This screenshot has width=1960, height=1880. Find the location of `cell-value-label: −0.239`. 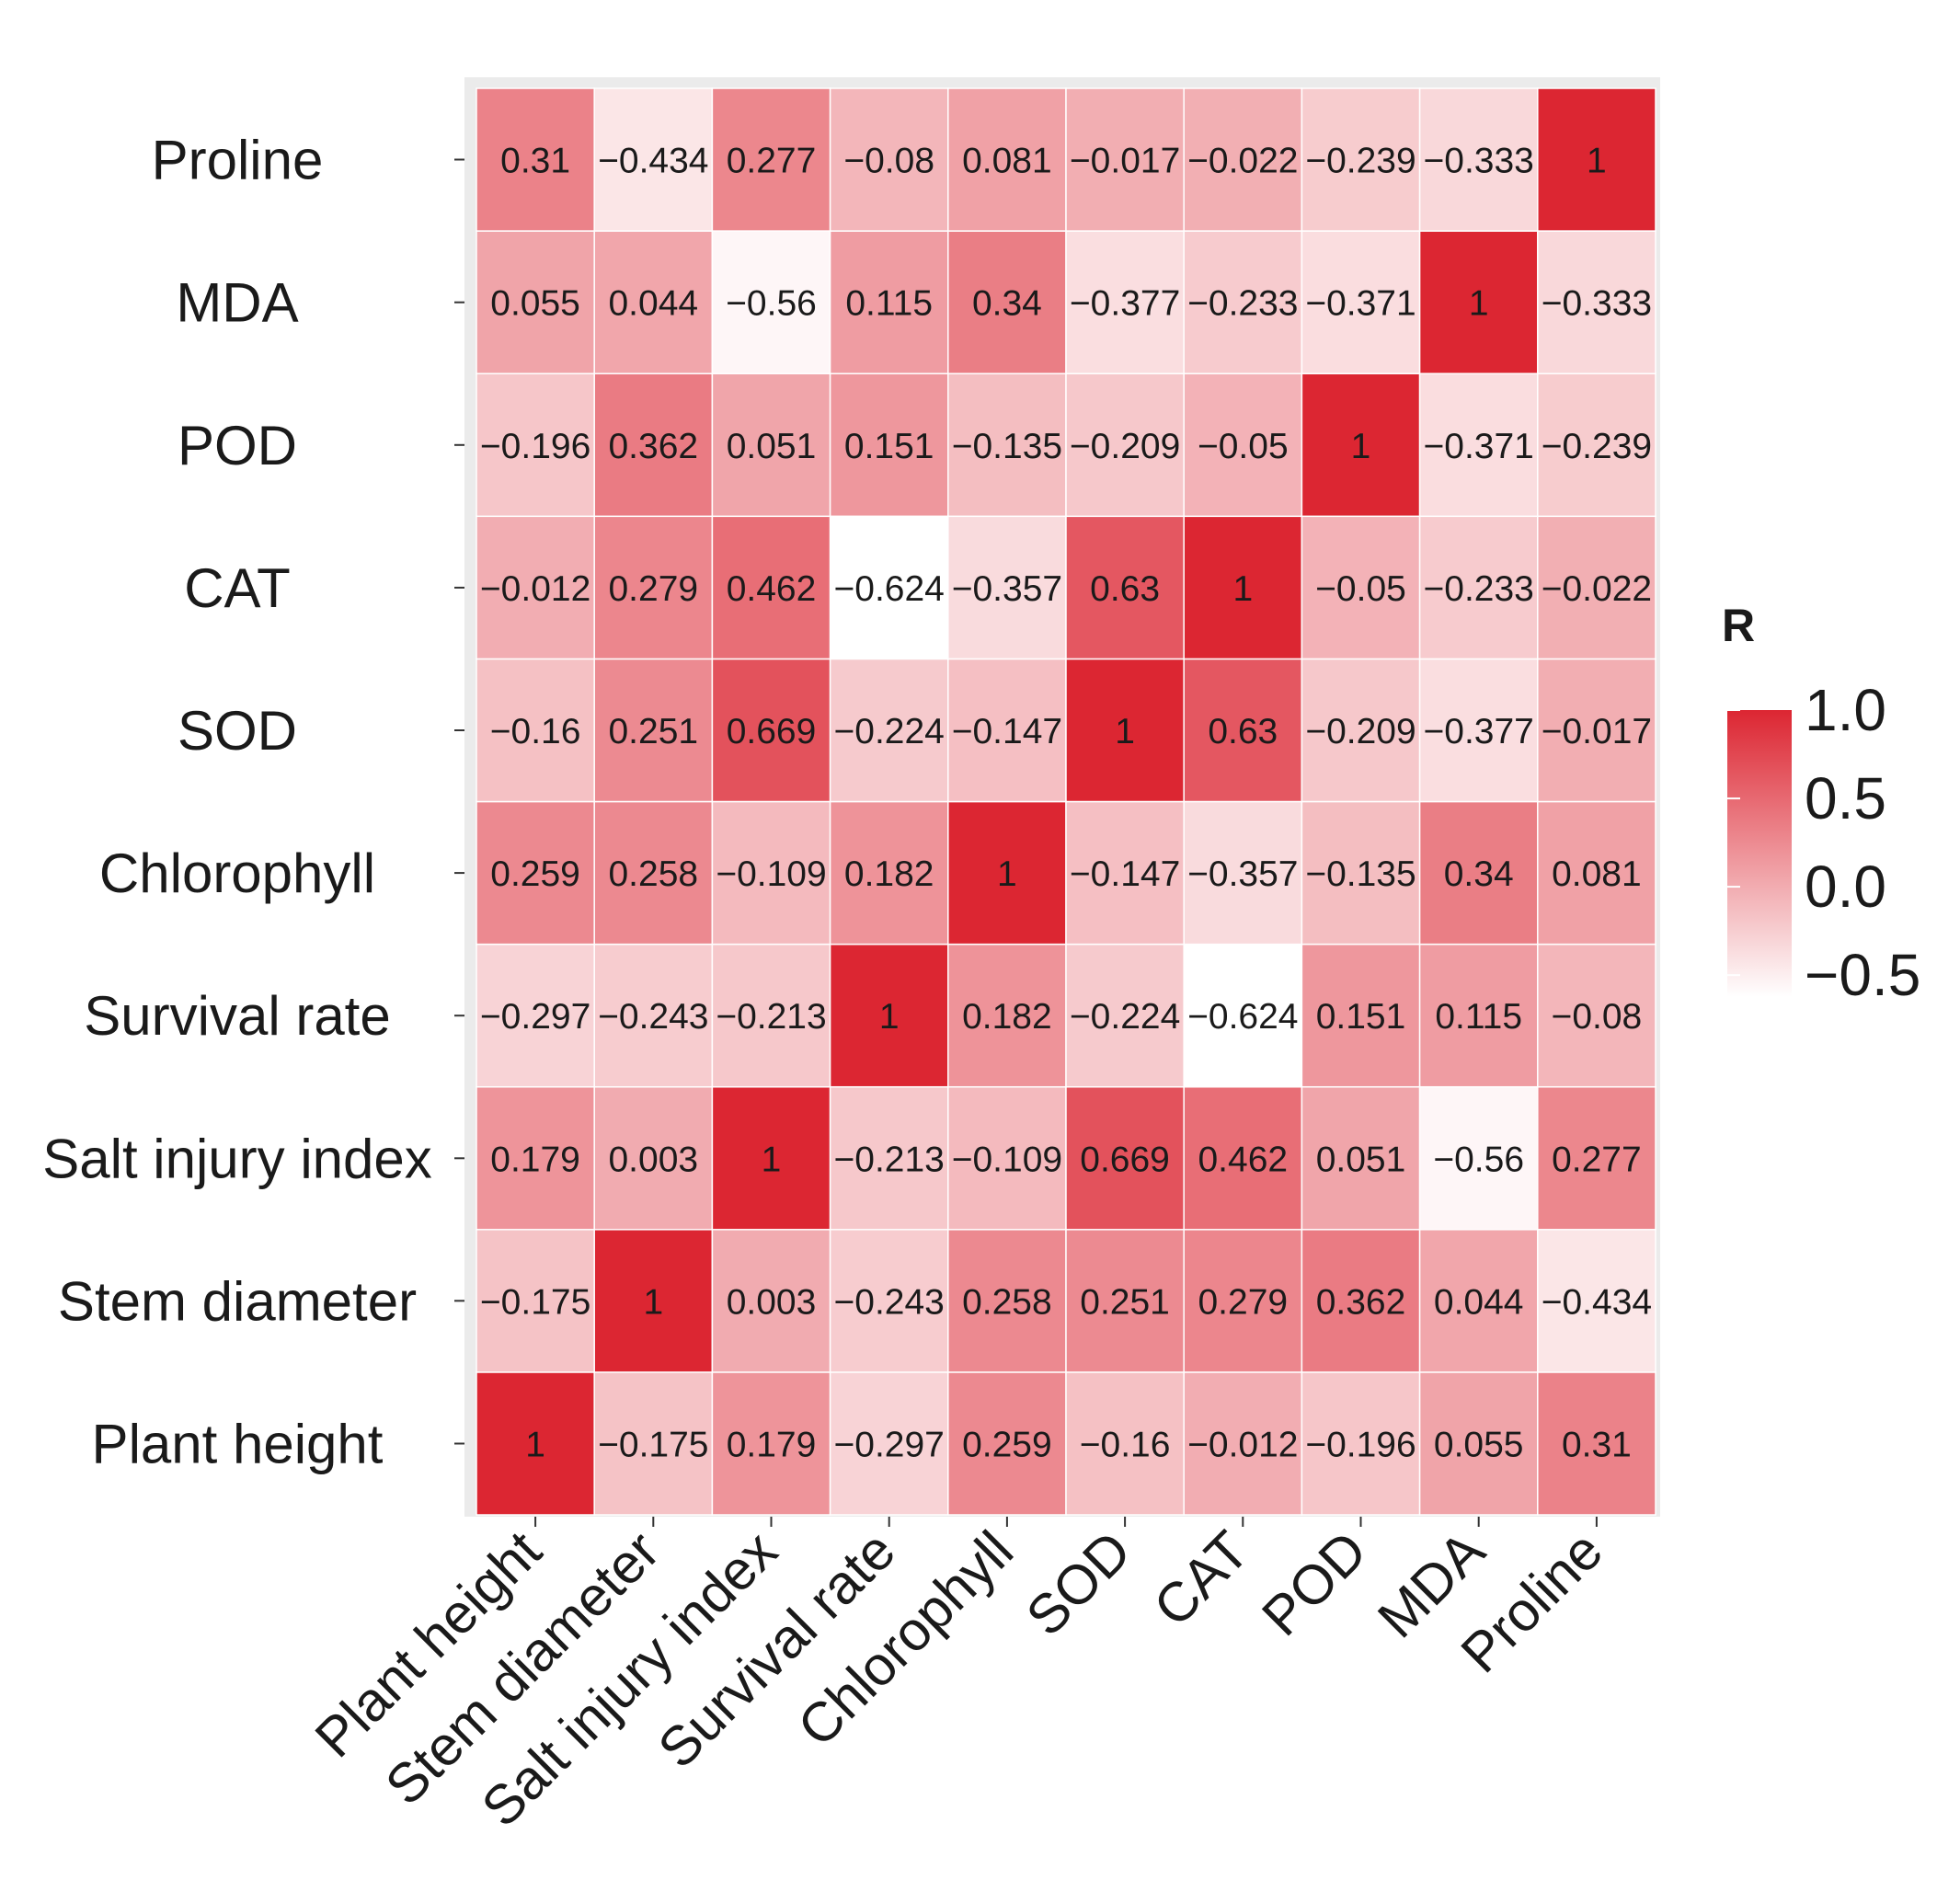

cell-value-label: −0.239 is located at coordinates (1361, 161).